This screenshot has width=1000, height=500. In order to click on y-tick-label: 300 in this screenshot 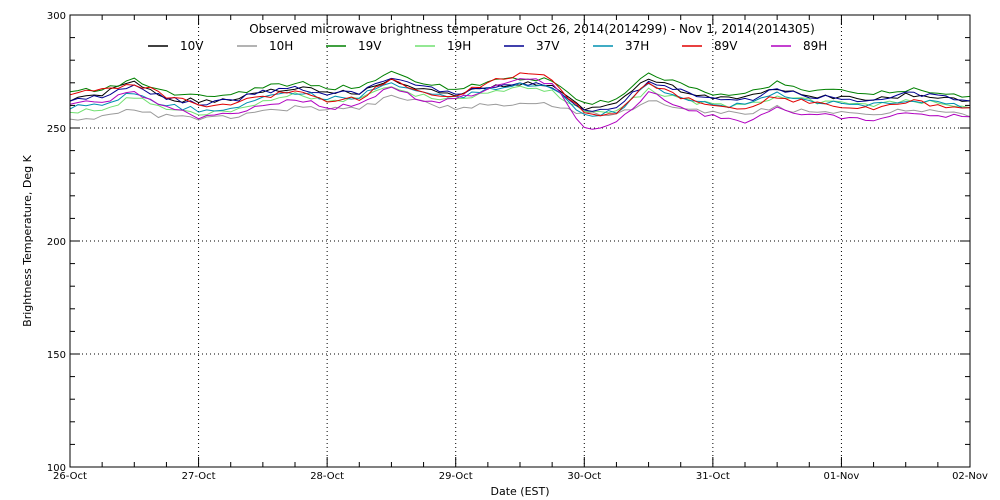, I will do `click(56, 16)`.